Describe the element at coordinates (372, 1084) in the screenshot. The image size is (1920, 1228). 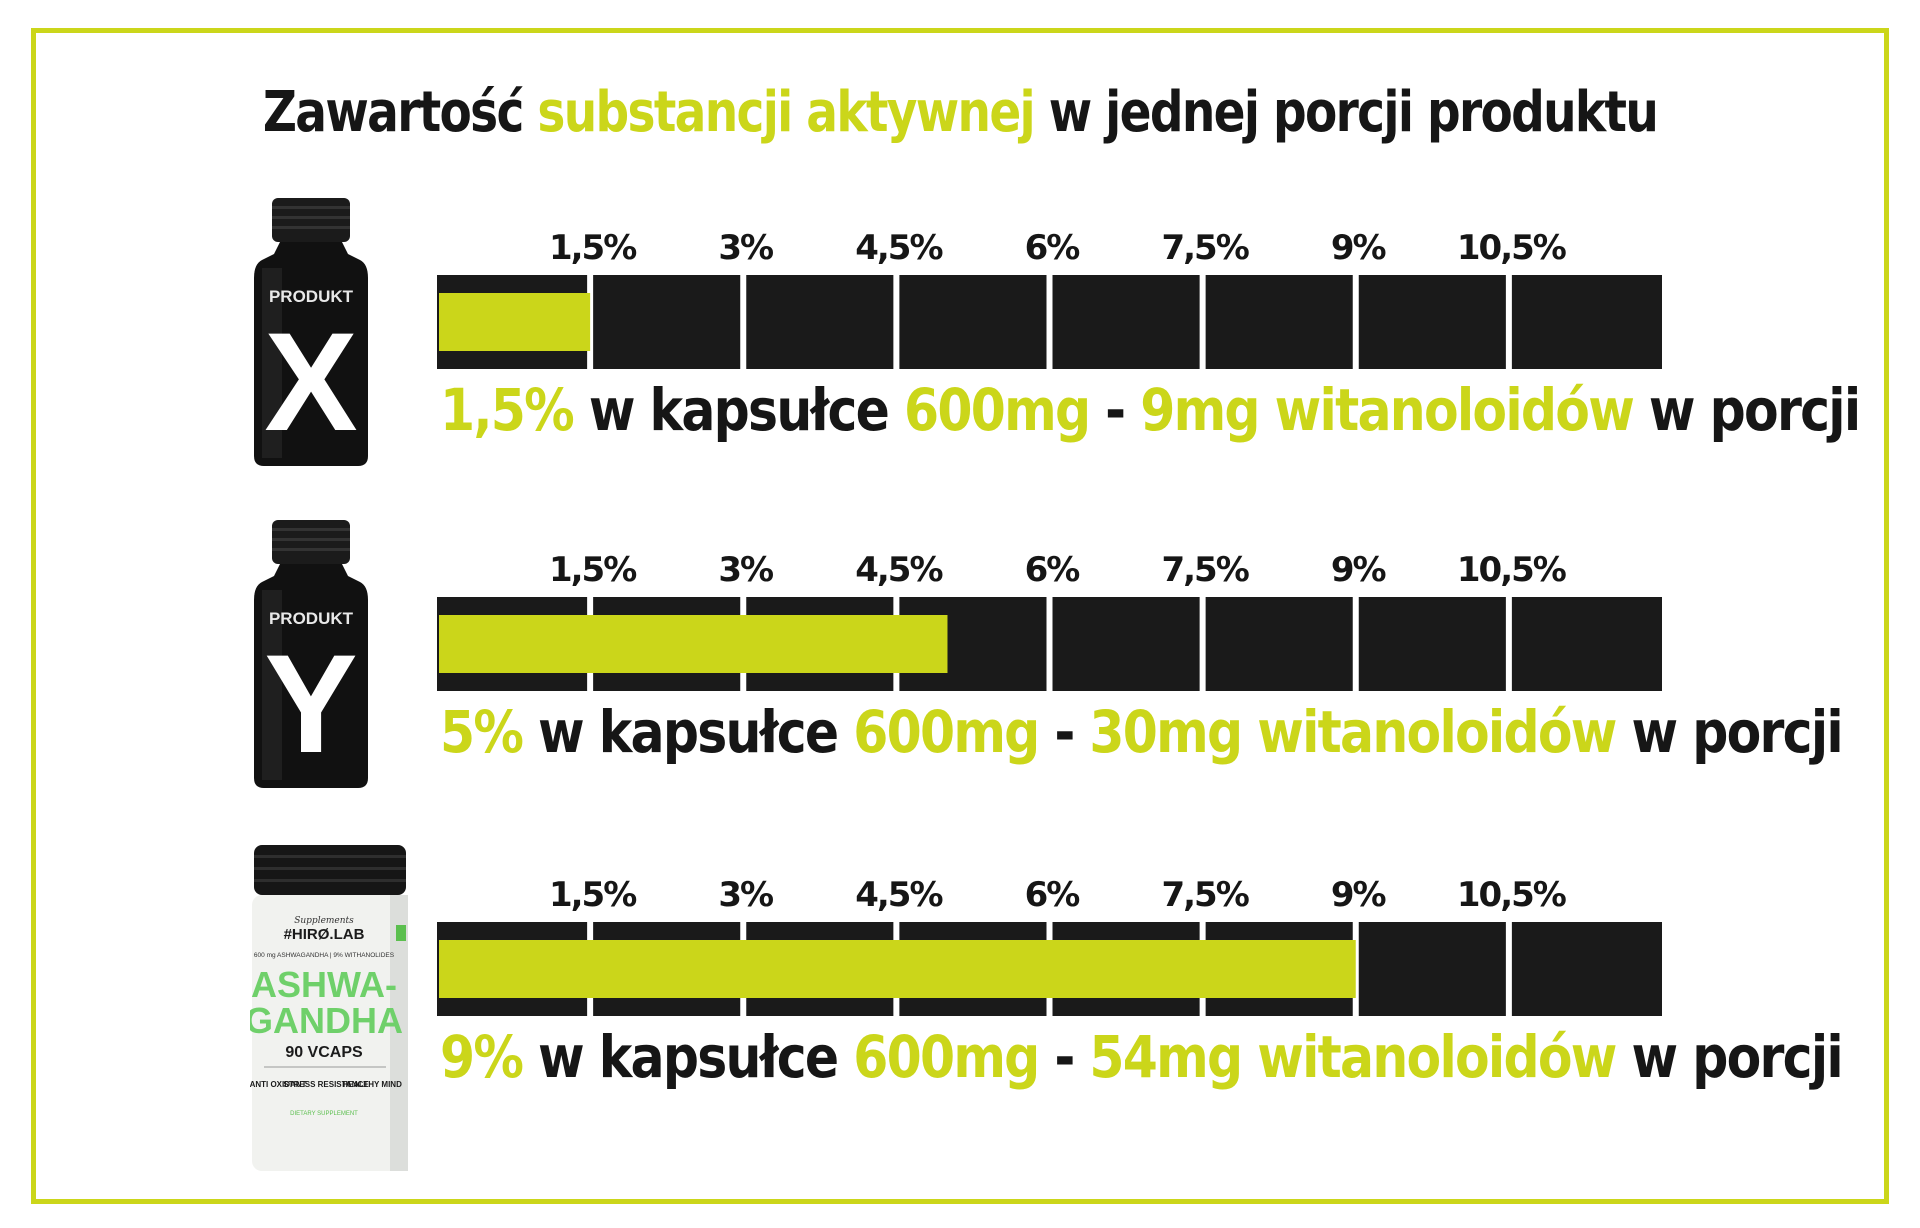
I see `bottle-tag-3: HEALTHY MIND` at that location.